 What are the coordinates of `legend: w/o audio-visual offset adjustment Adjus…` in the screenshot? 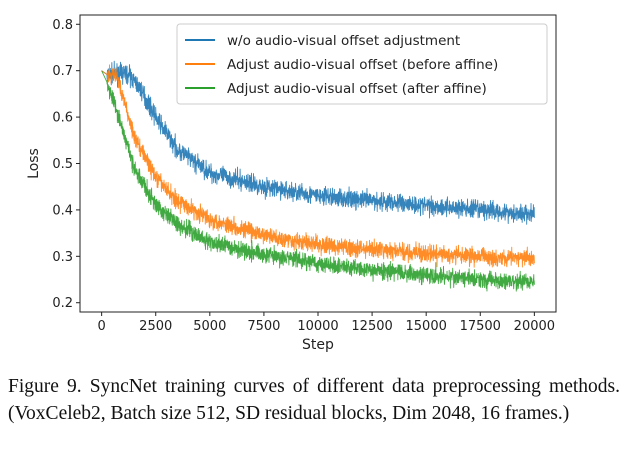 It's located at (362, 64).